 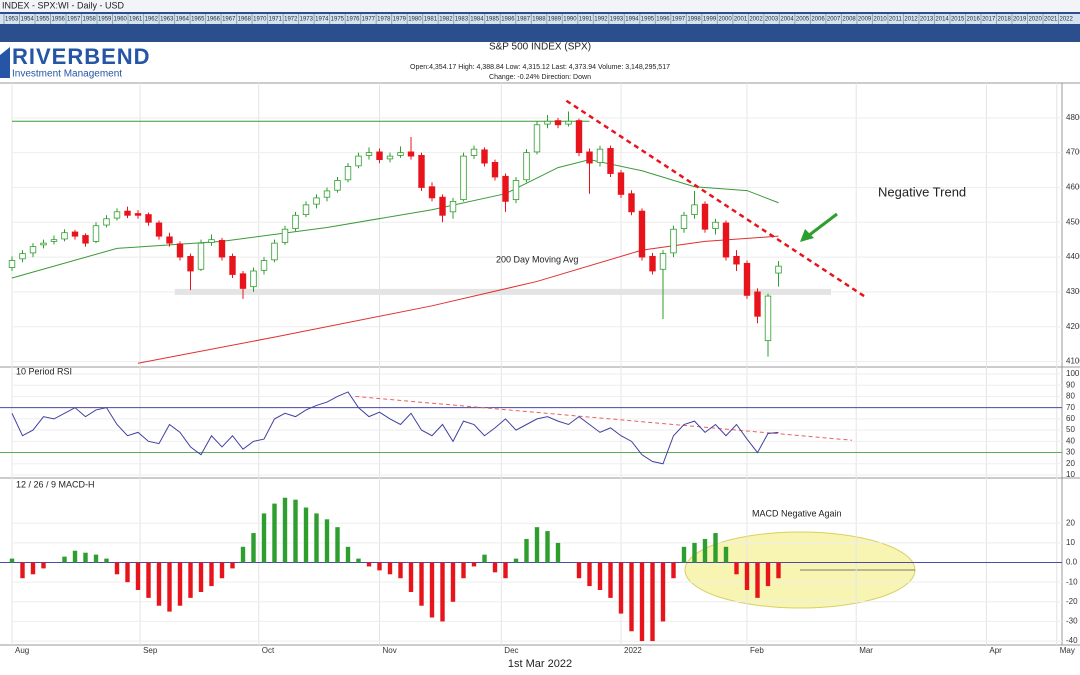 I want to click on y-tick-label: -40, so click(x=1072, y=640).